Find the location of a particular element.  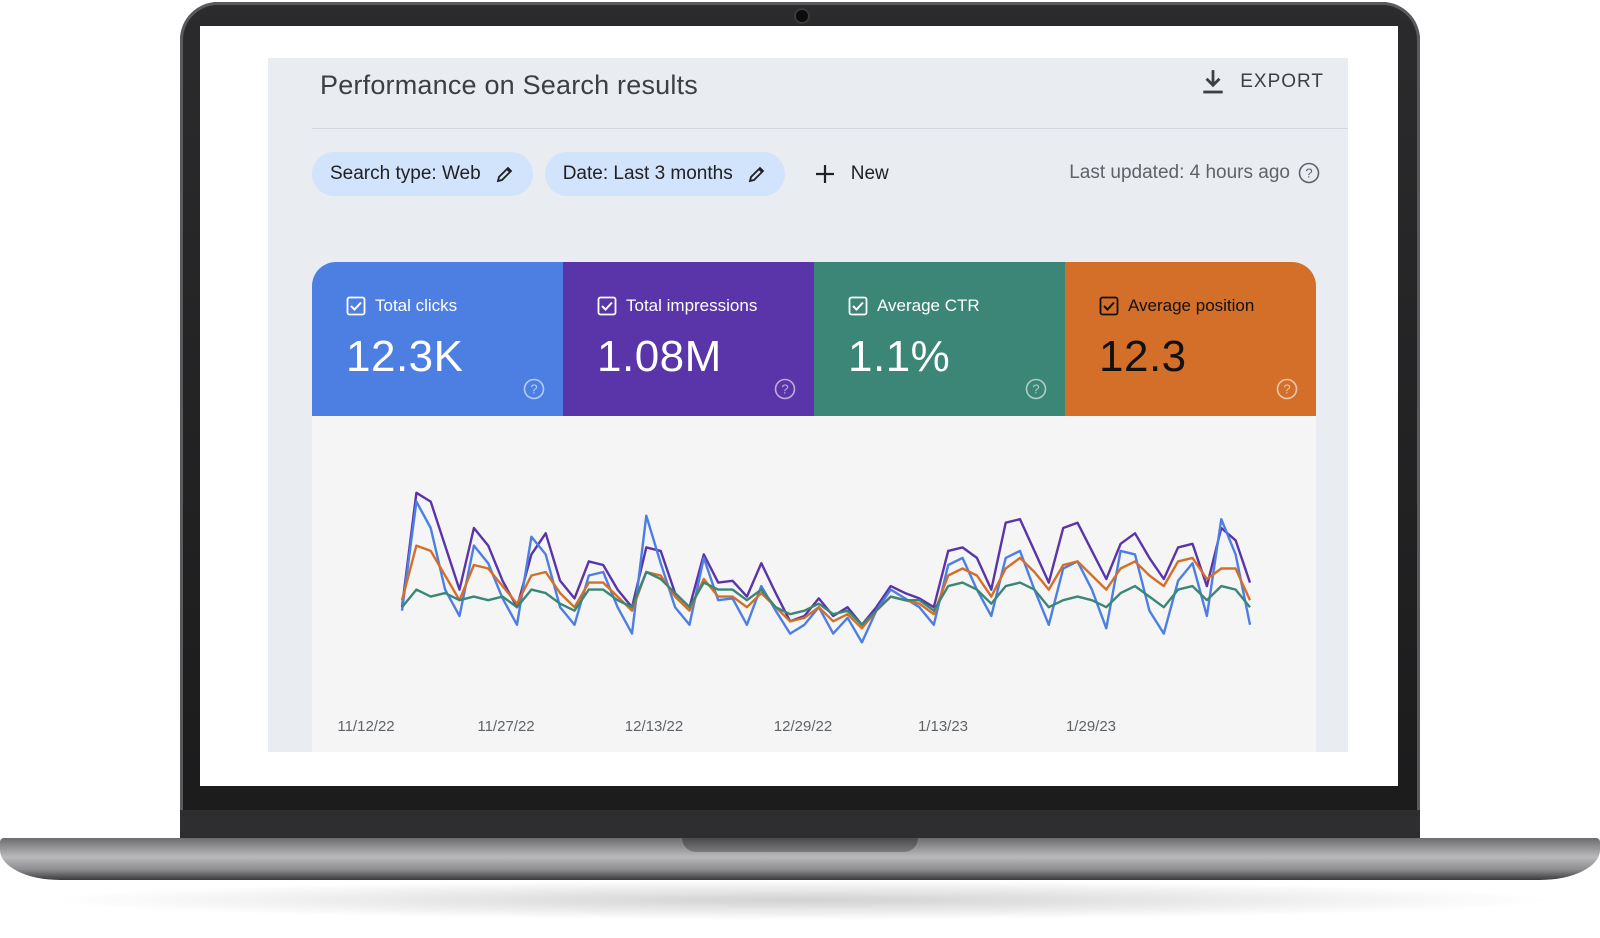

download-icon is located at coordinates (1213, 82).